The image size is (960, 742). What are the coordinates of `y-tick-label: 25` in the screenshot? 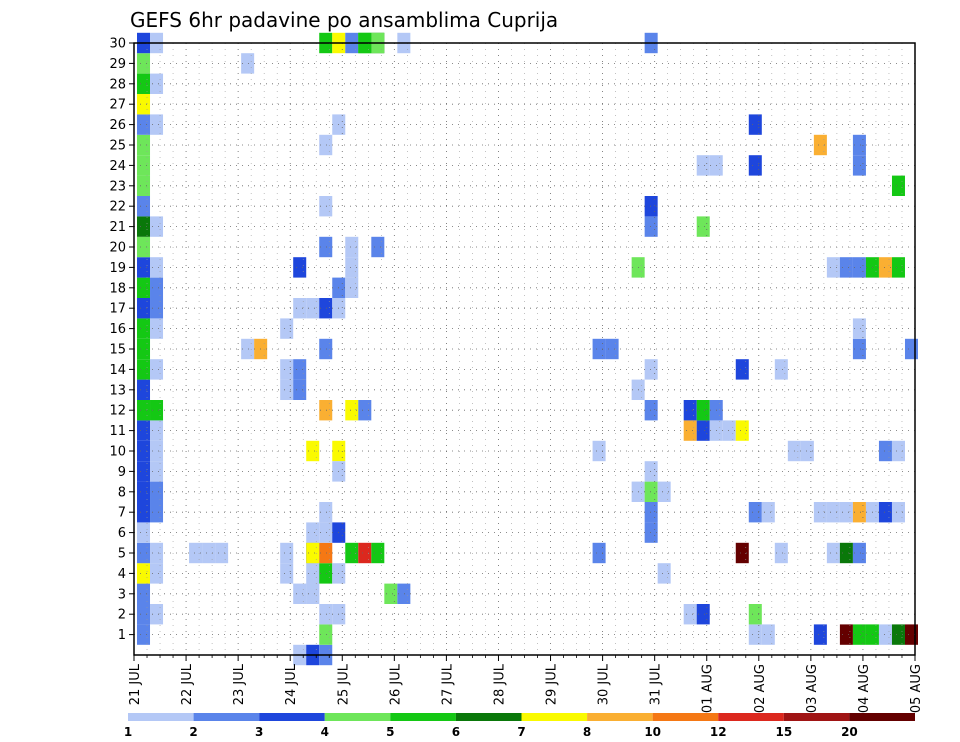 It's located at (117, 146).